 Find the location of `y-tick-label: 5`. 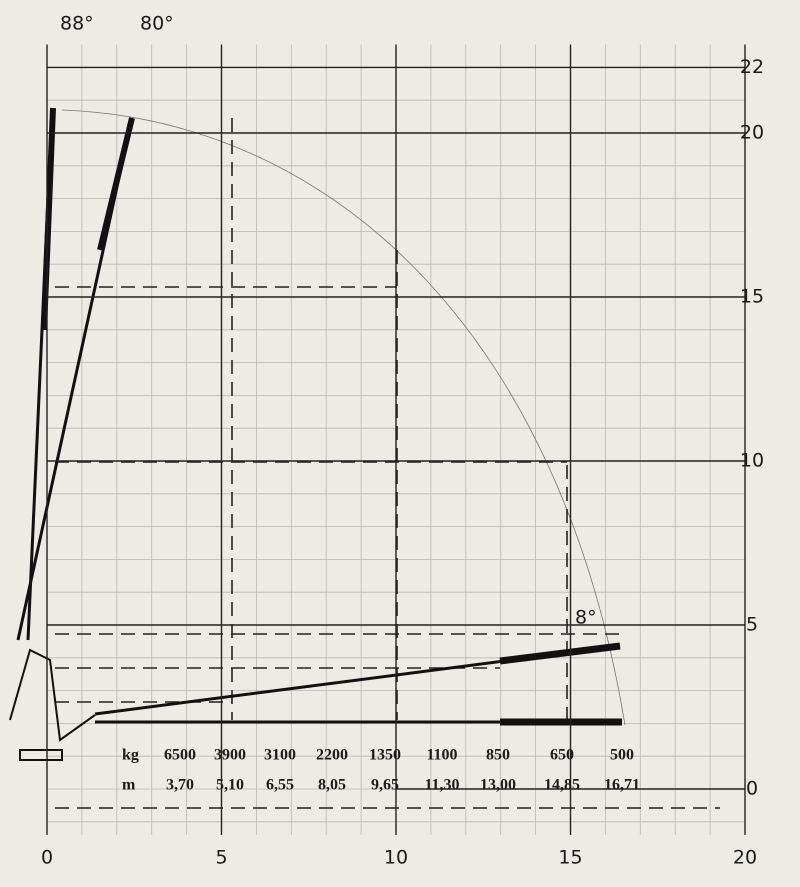

y-tick-label: 5 is located at coordinates (752, 625).